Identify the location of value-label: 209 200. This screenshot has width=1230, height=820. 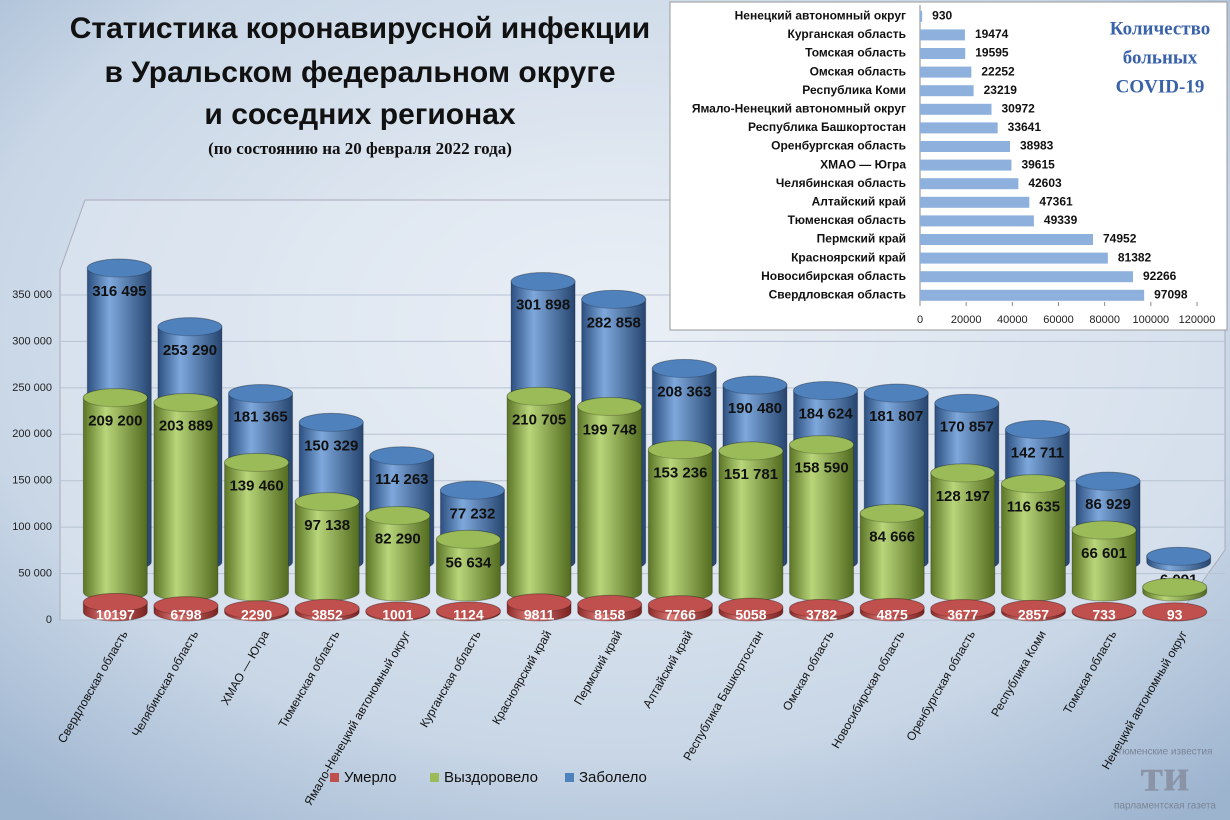
(115, 421).